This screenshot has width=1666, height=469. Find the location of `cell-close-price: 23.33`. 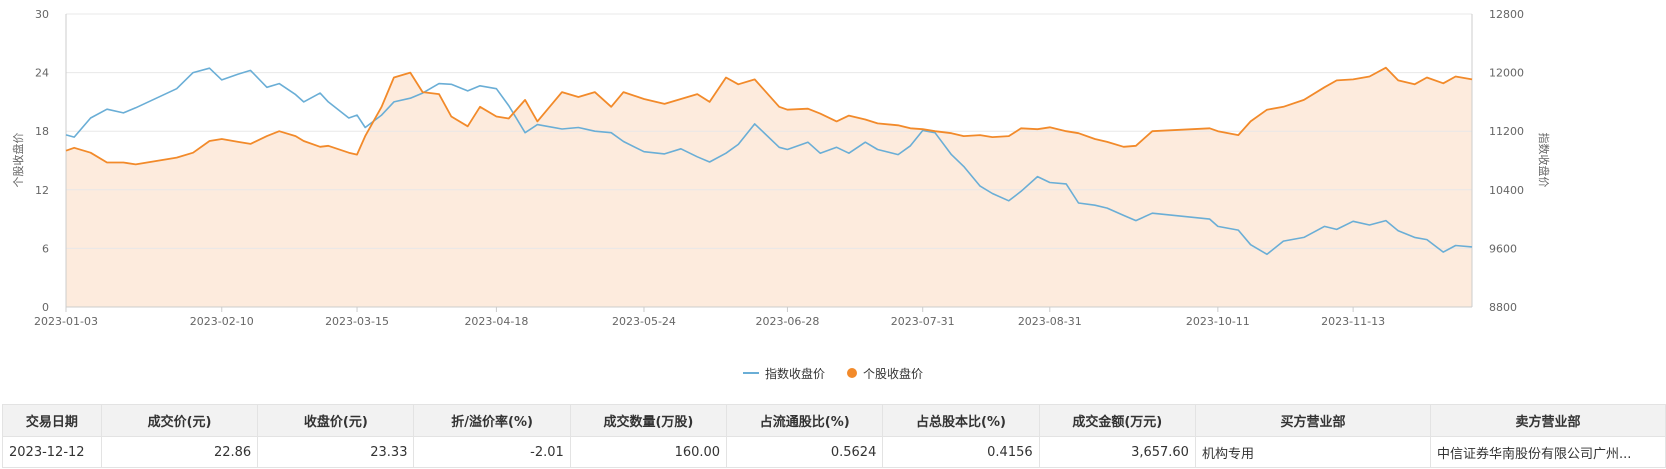

cell-close-price: 23.33 is located at coordinates (336, 452).